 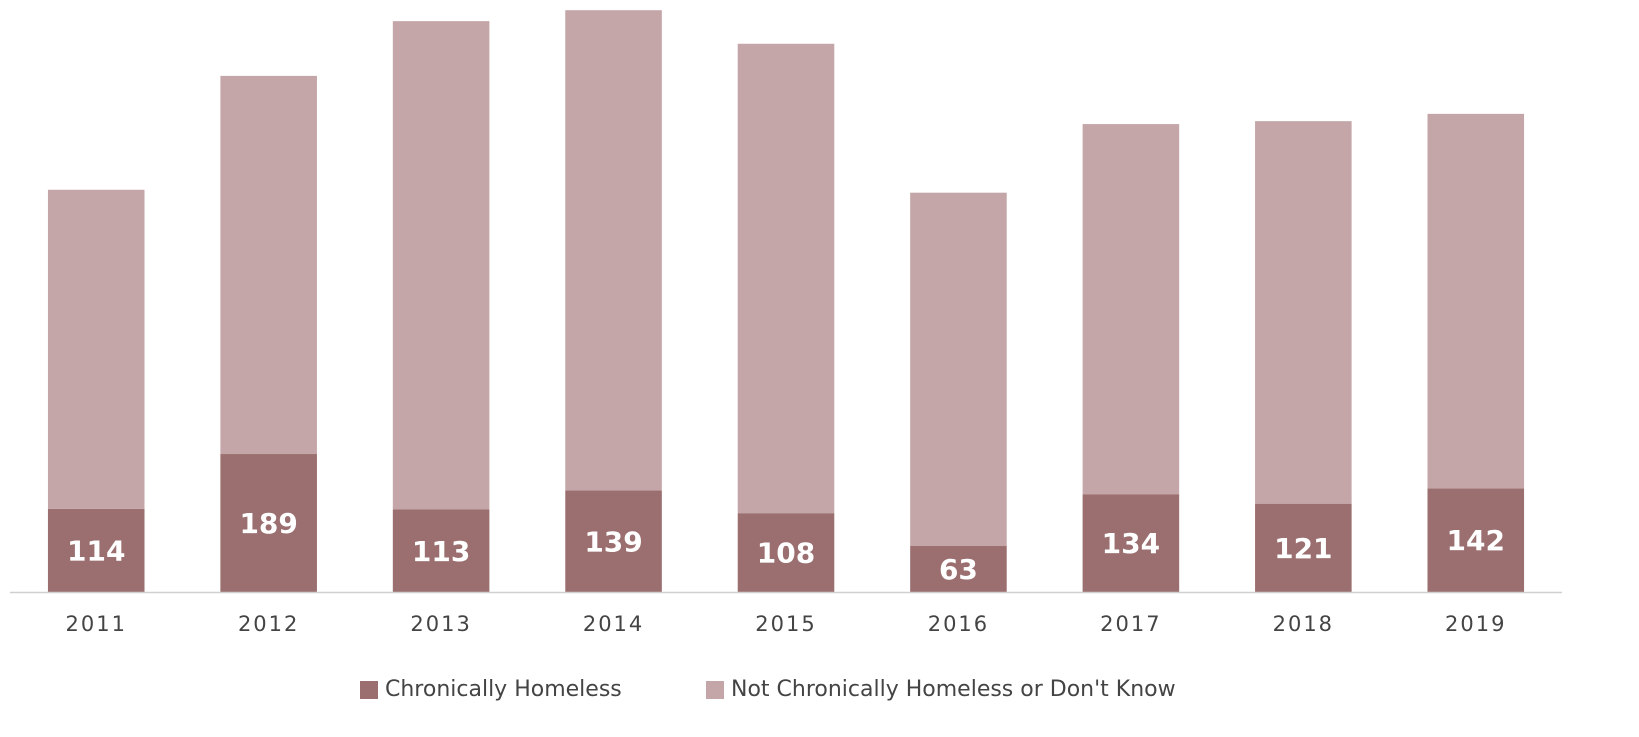 I want to click on data-label: 189, so click(x=268, y=523).